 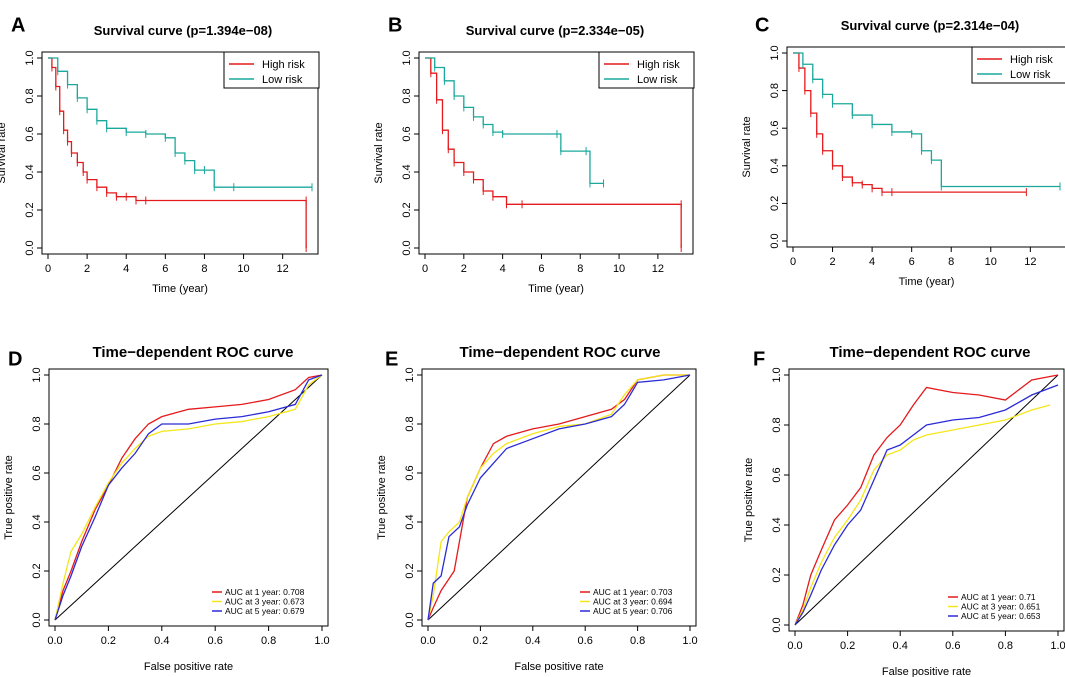 I want to click on panel-letter: A, so click(x=18, y=26).